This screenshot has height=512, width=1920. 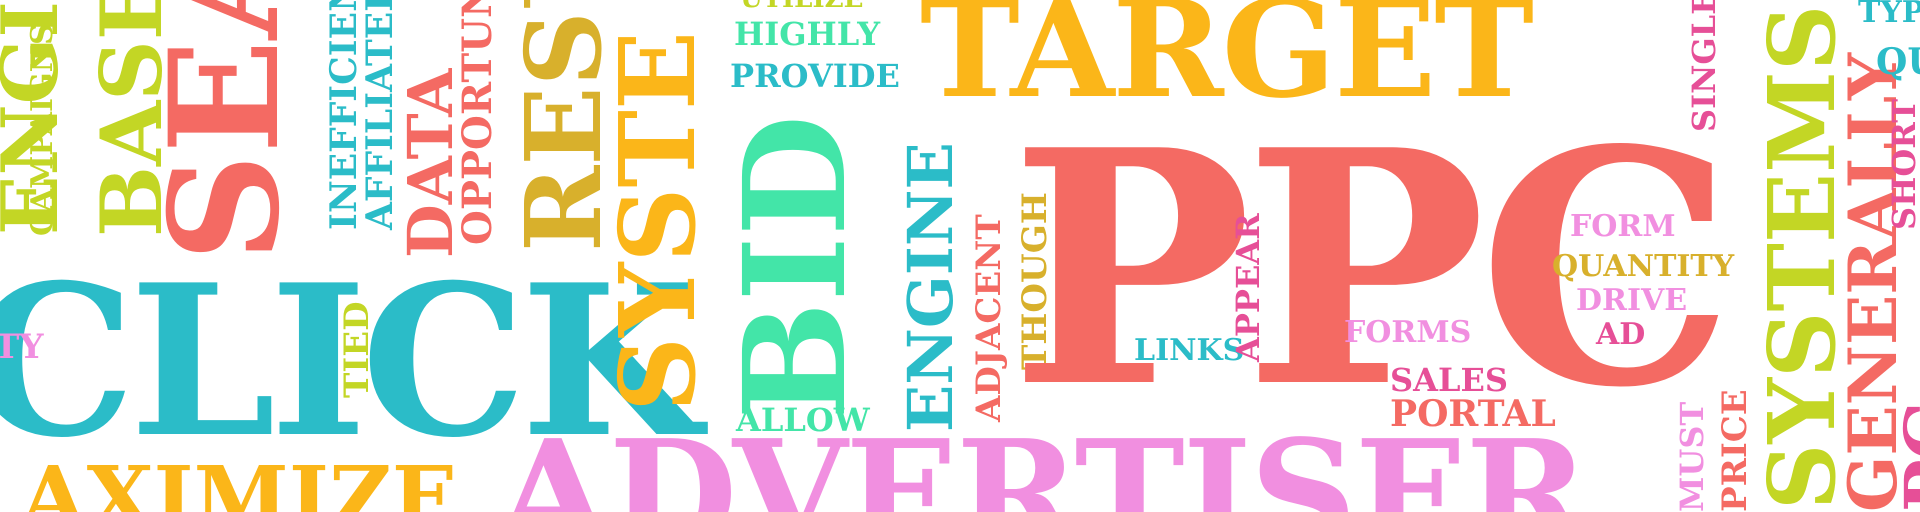 I want to click on word-affiliated: AFFILIATED, so click(x=380, y=115).